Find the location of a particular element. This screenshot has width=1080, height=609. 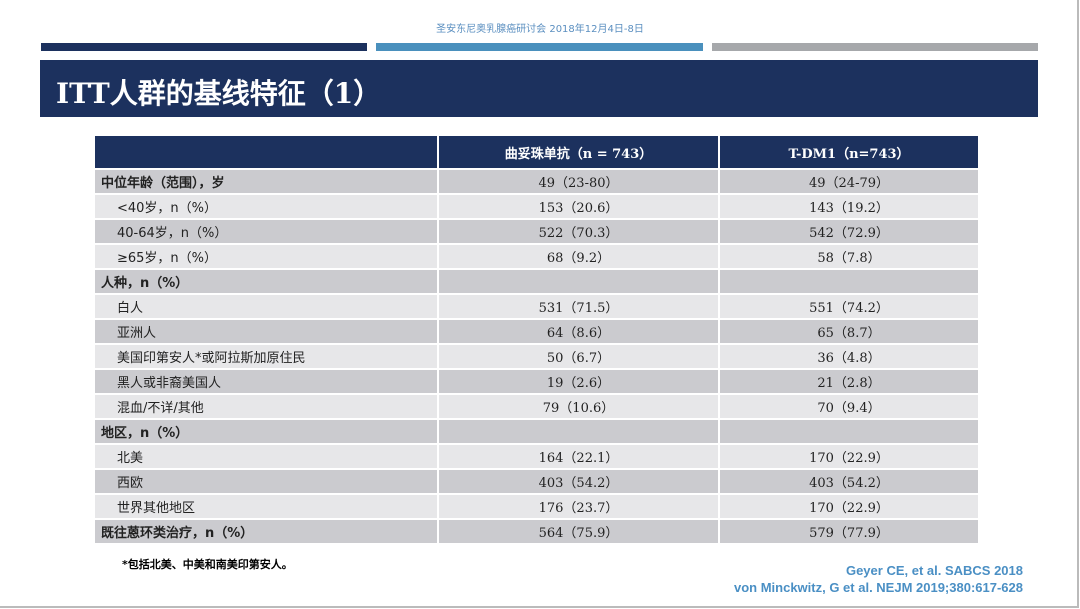

table-row: 西欧 403（54.2） 403（54.2） is located at coordinates (536, 481).